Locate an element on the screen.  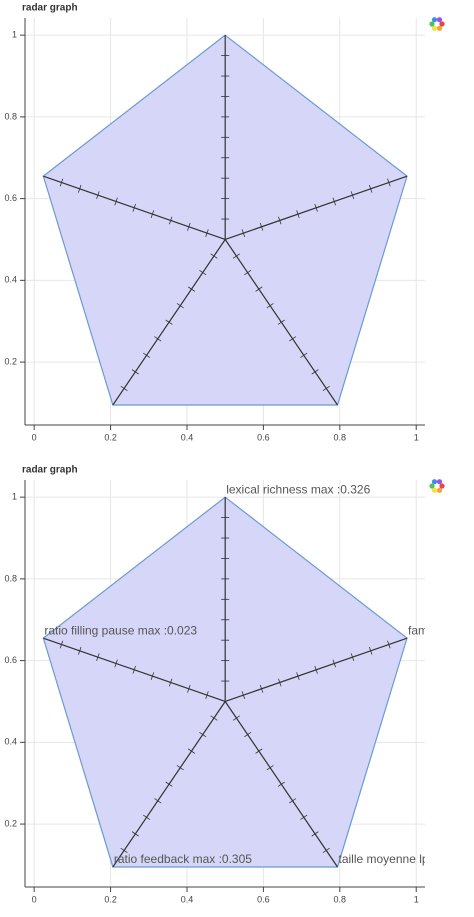
vertex-label: ratio feedback max :0.305 is located at coordinates (183, 859).